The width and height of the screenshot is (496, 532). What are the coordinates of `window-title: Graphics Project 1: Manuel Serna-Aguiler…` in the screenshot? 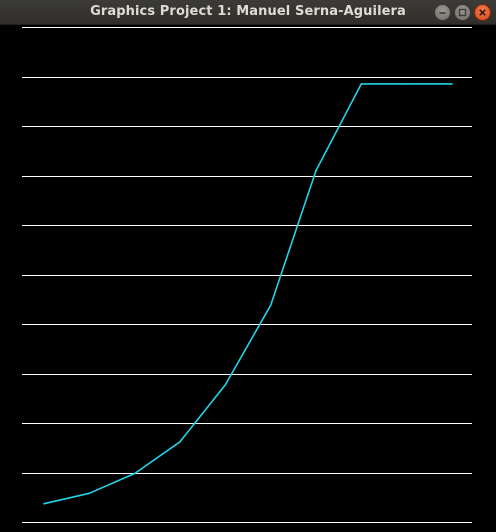 It's located at (248, 11).